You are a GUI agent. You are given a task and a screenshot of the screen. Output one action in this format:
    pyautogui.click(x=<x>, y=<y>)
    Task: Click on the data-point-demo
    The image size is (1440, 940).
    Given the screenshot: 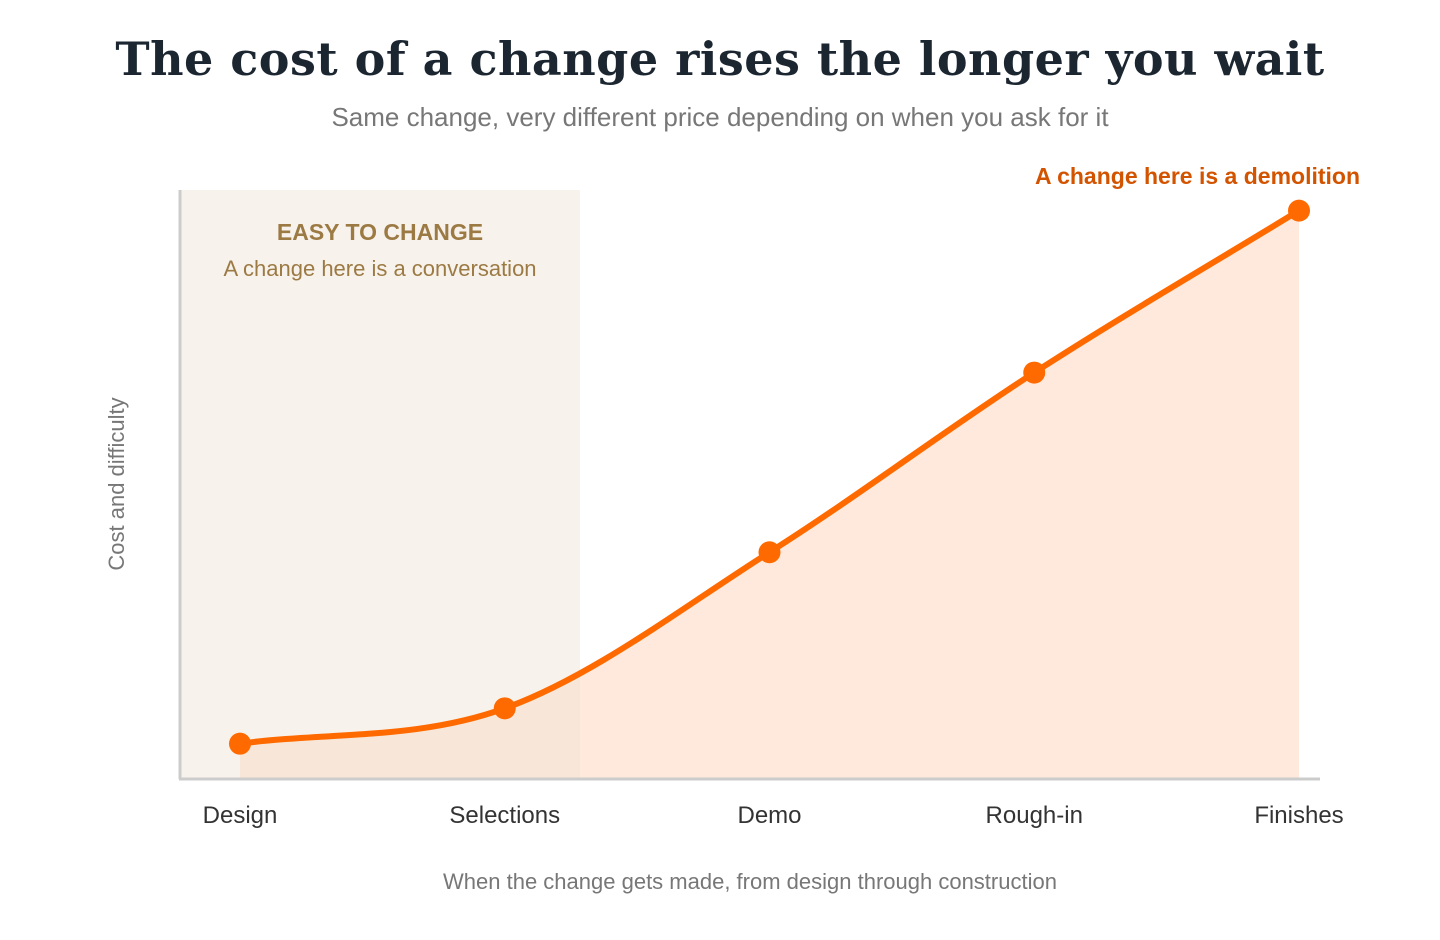 What is the action you would take?
    pyautogui.click(x=769, y=552)
    